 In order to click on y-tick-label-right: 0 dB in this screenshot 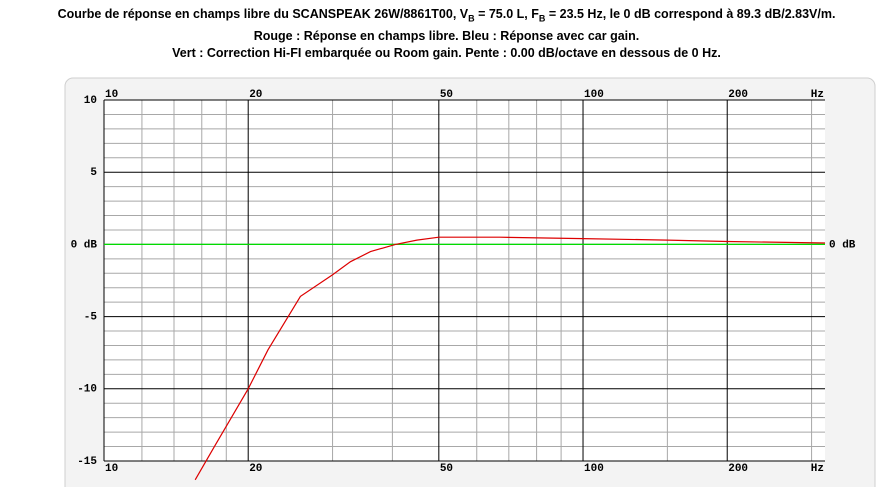, I will do `click(842, 245)`.